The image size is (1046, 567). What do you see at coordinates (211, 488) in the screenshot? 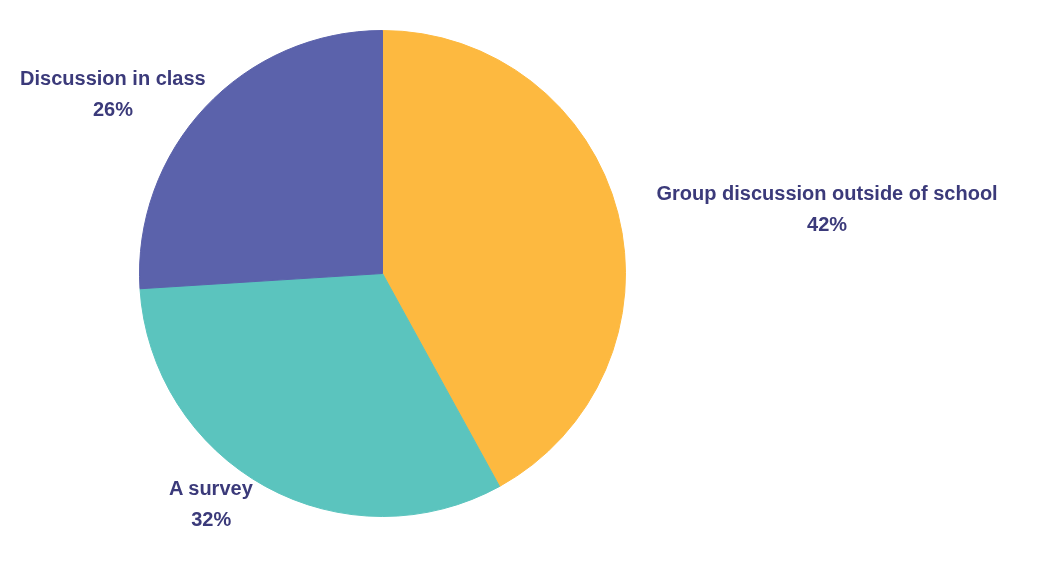
I see `slice-label: A survey` at bounding box center [211, 488].